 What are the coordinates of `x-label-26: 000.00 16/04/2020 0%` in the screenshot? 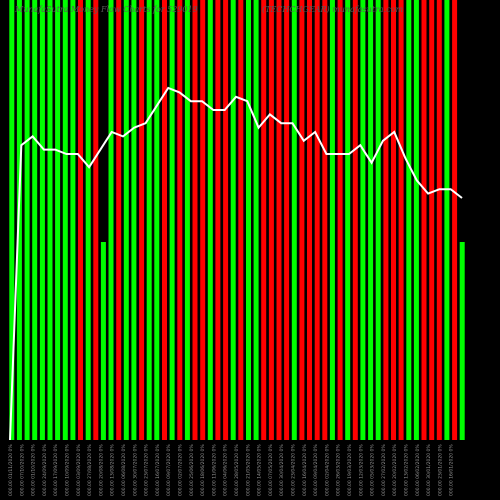 It's located at (305, 470).